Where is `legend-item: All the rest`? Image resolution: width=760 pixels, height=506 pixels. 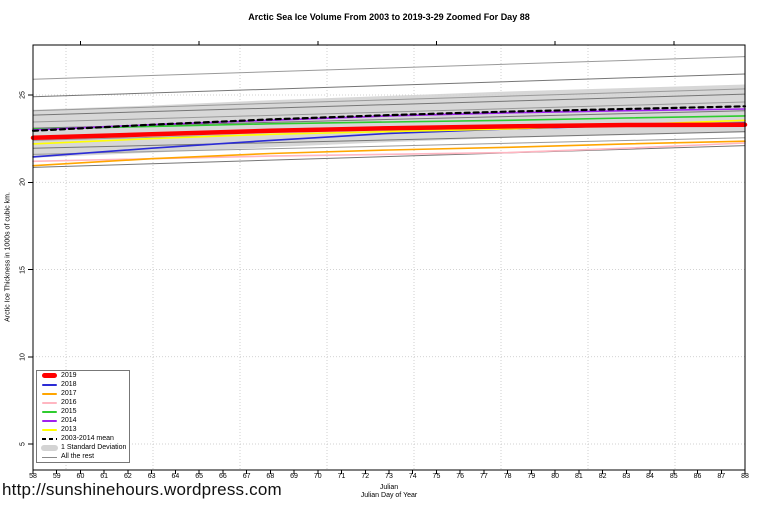 legend-item: All the rest is located at coordinates (83, 457).